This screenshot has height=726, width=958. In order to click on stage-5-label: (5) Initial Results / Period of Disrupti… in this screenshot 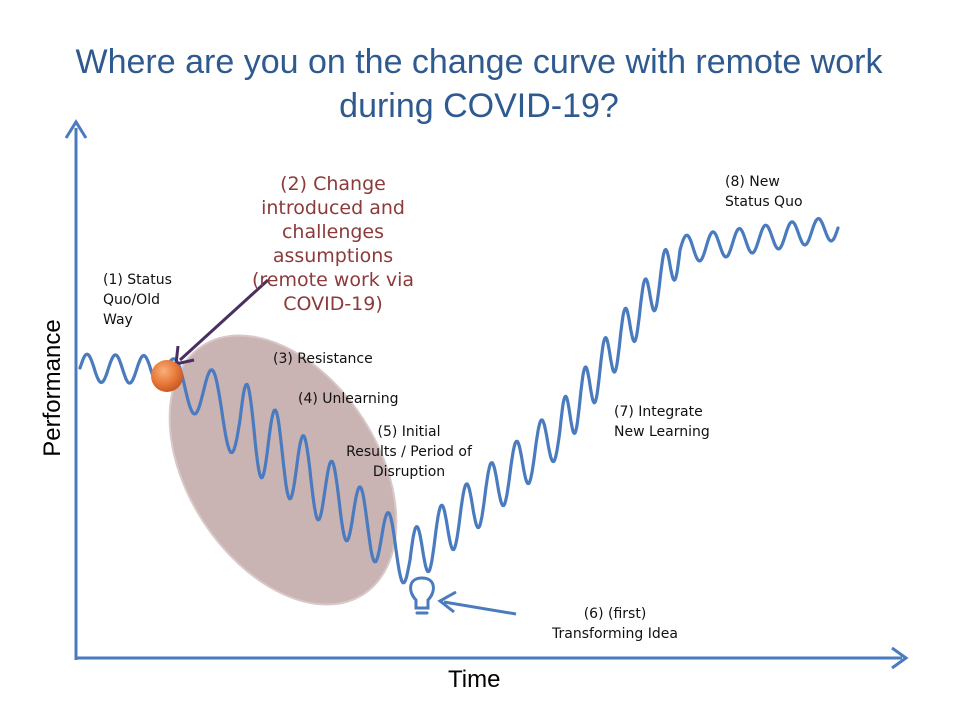, I will do `click(409, 452)`.